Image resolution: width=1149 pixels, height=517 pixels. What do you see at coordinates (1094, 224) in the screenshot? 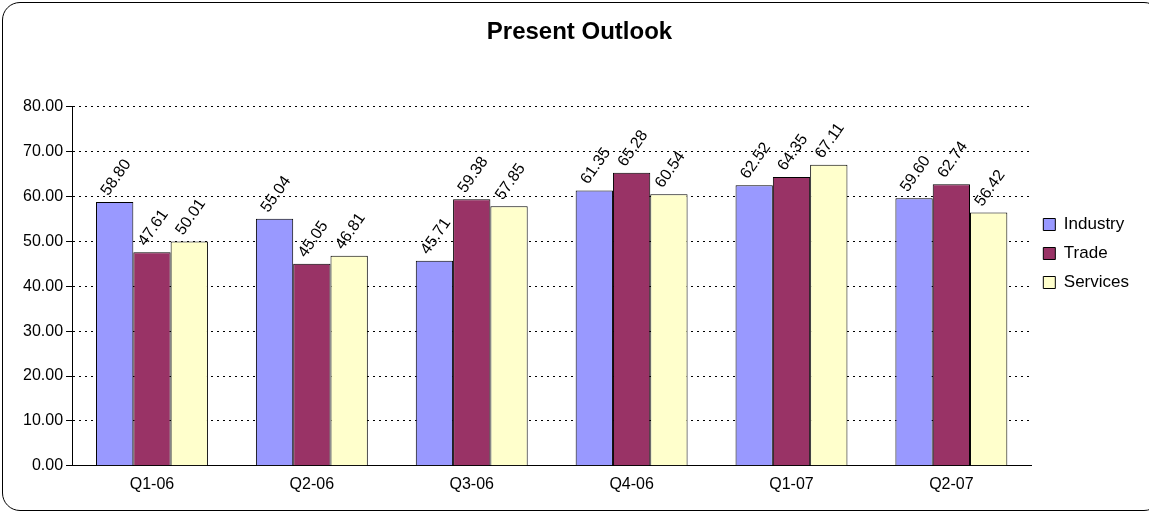
I see `legend-label: Industry` at bounding box center [1094, 224].